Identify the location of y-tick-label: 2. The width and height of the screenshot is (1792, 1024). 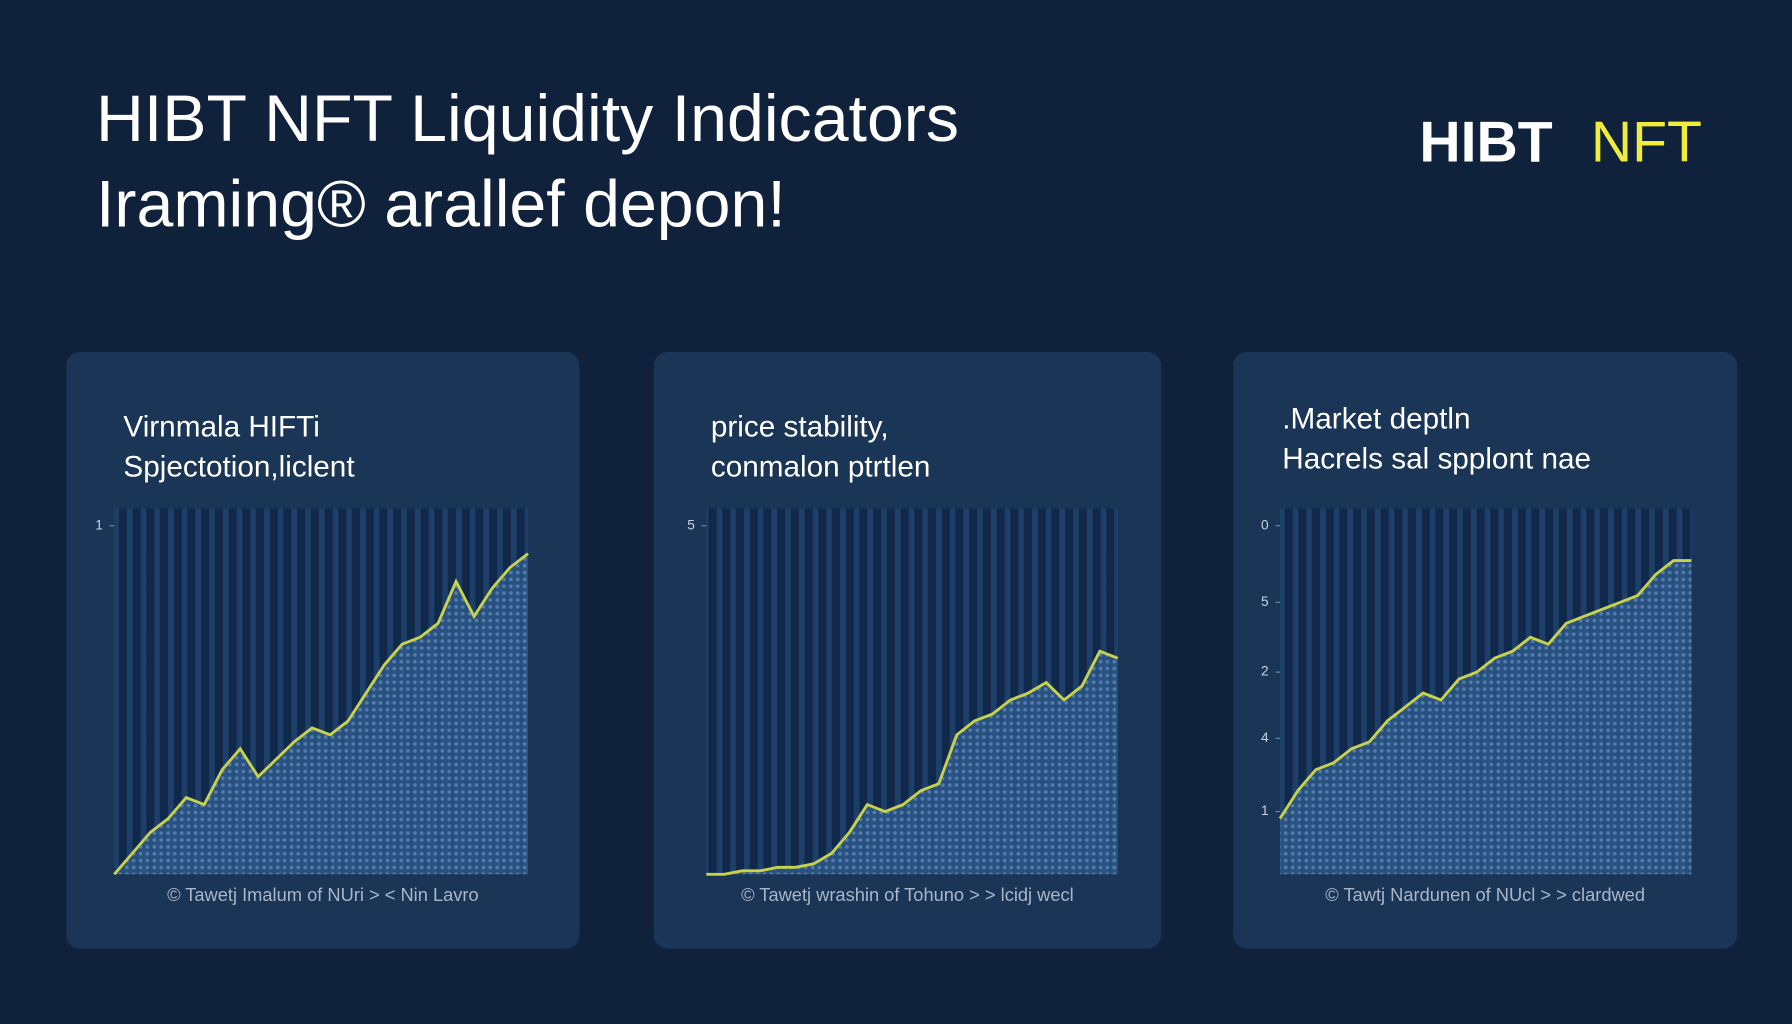
(1265, 671).